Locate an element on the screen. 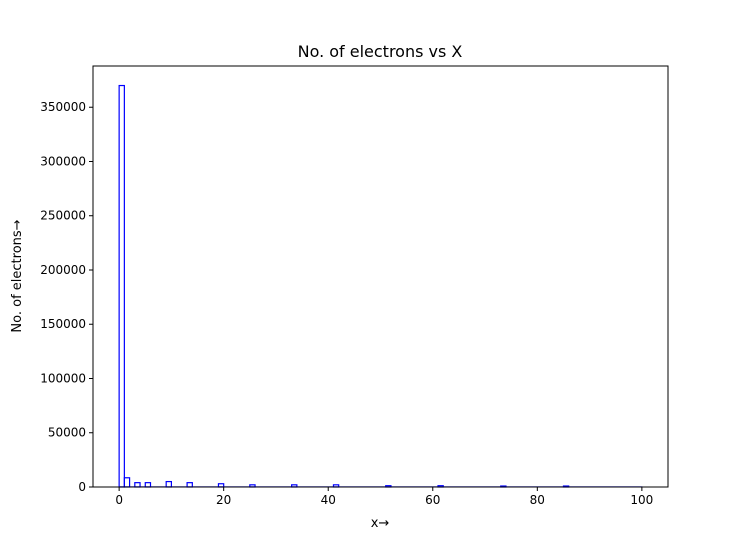 The image size is (743, 547). x-axis: 0 20 40 60 80 100 is located at coordinates (384, 497).